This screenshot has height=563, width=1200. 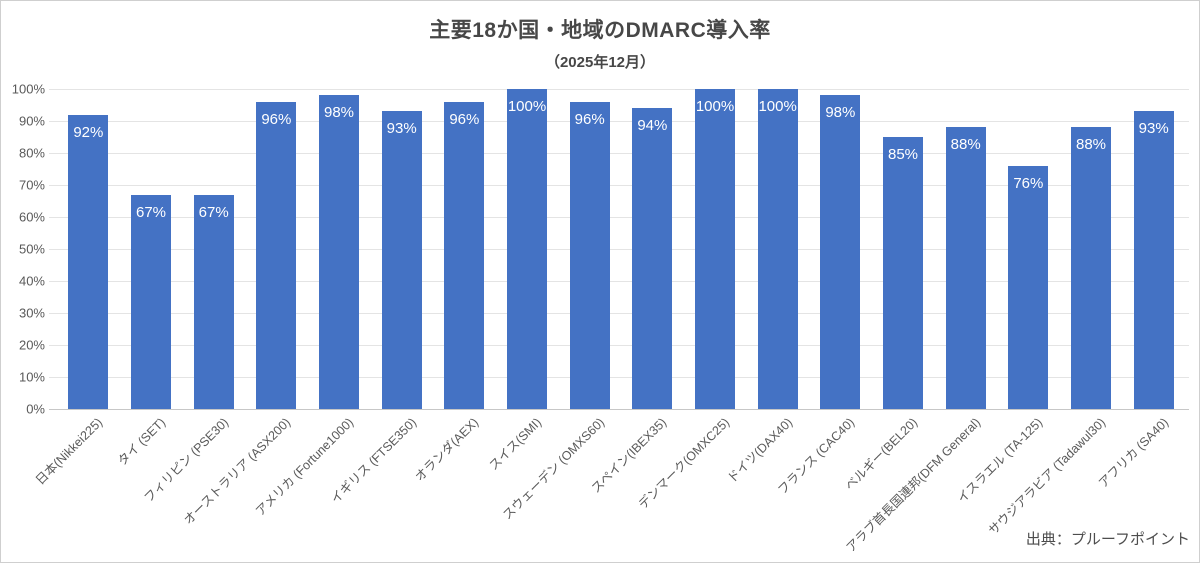 I want to click on bar-value-label: 76%, so click(x=1028, y=183).